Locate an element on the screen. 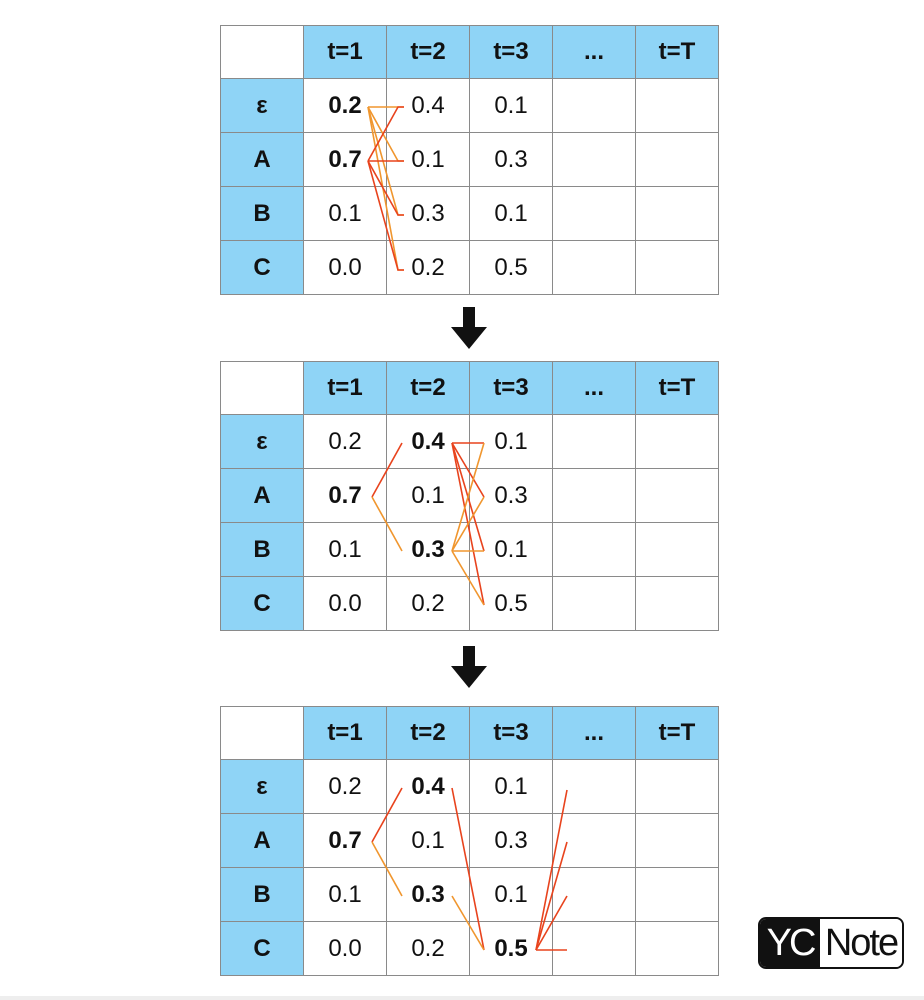  ycnote-logo: YC Note is located at coordinates (831, 943).